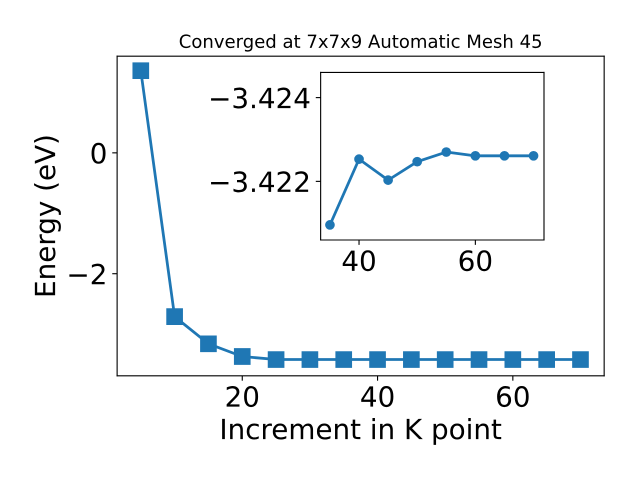 The height and width of the screenshot is (480, 640). What do you see at coordinates (47, 216) in the screenshot?
I see `y-axis-title: Energy (eV)` at bounding box center [47, 216].